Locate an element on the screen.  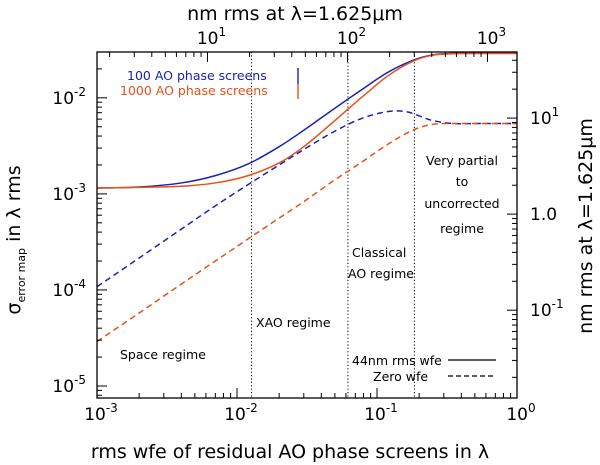
annotation-partial-3: uncorrected is located at coordinates (461, 203).